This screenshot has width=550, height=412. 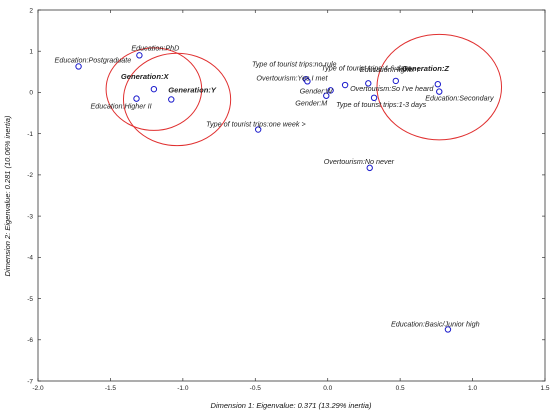 What do you see at coordinates (256, 124) in the screenshot?
I see `point-label: Type of tourist trips:one week >` at bounding box center [256, 124].